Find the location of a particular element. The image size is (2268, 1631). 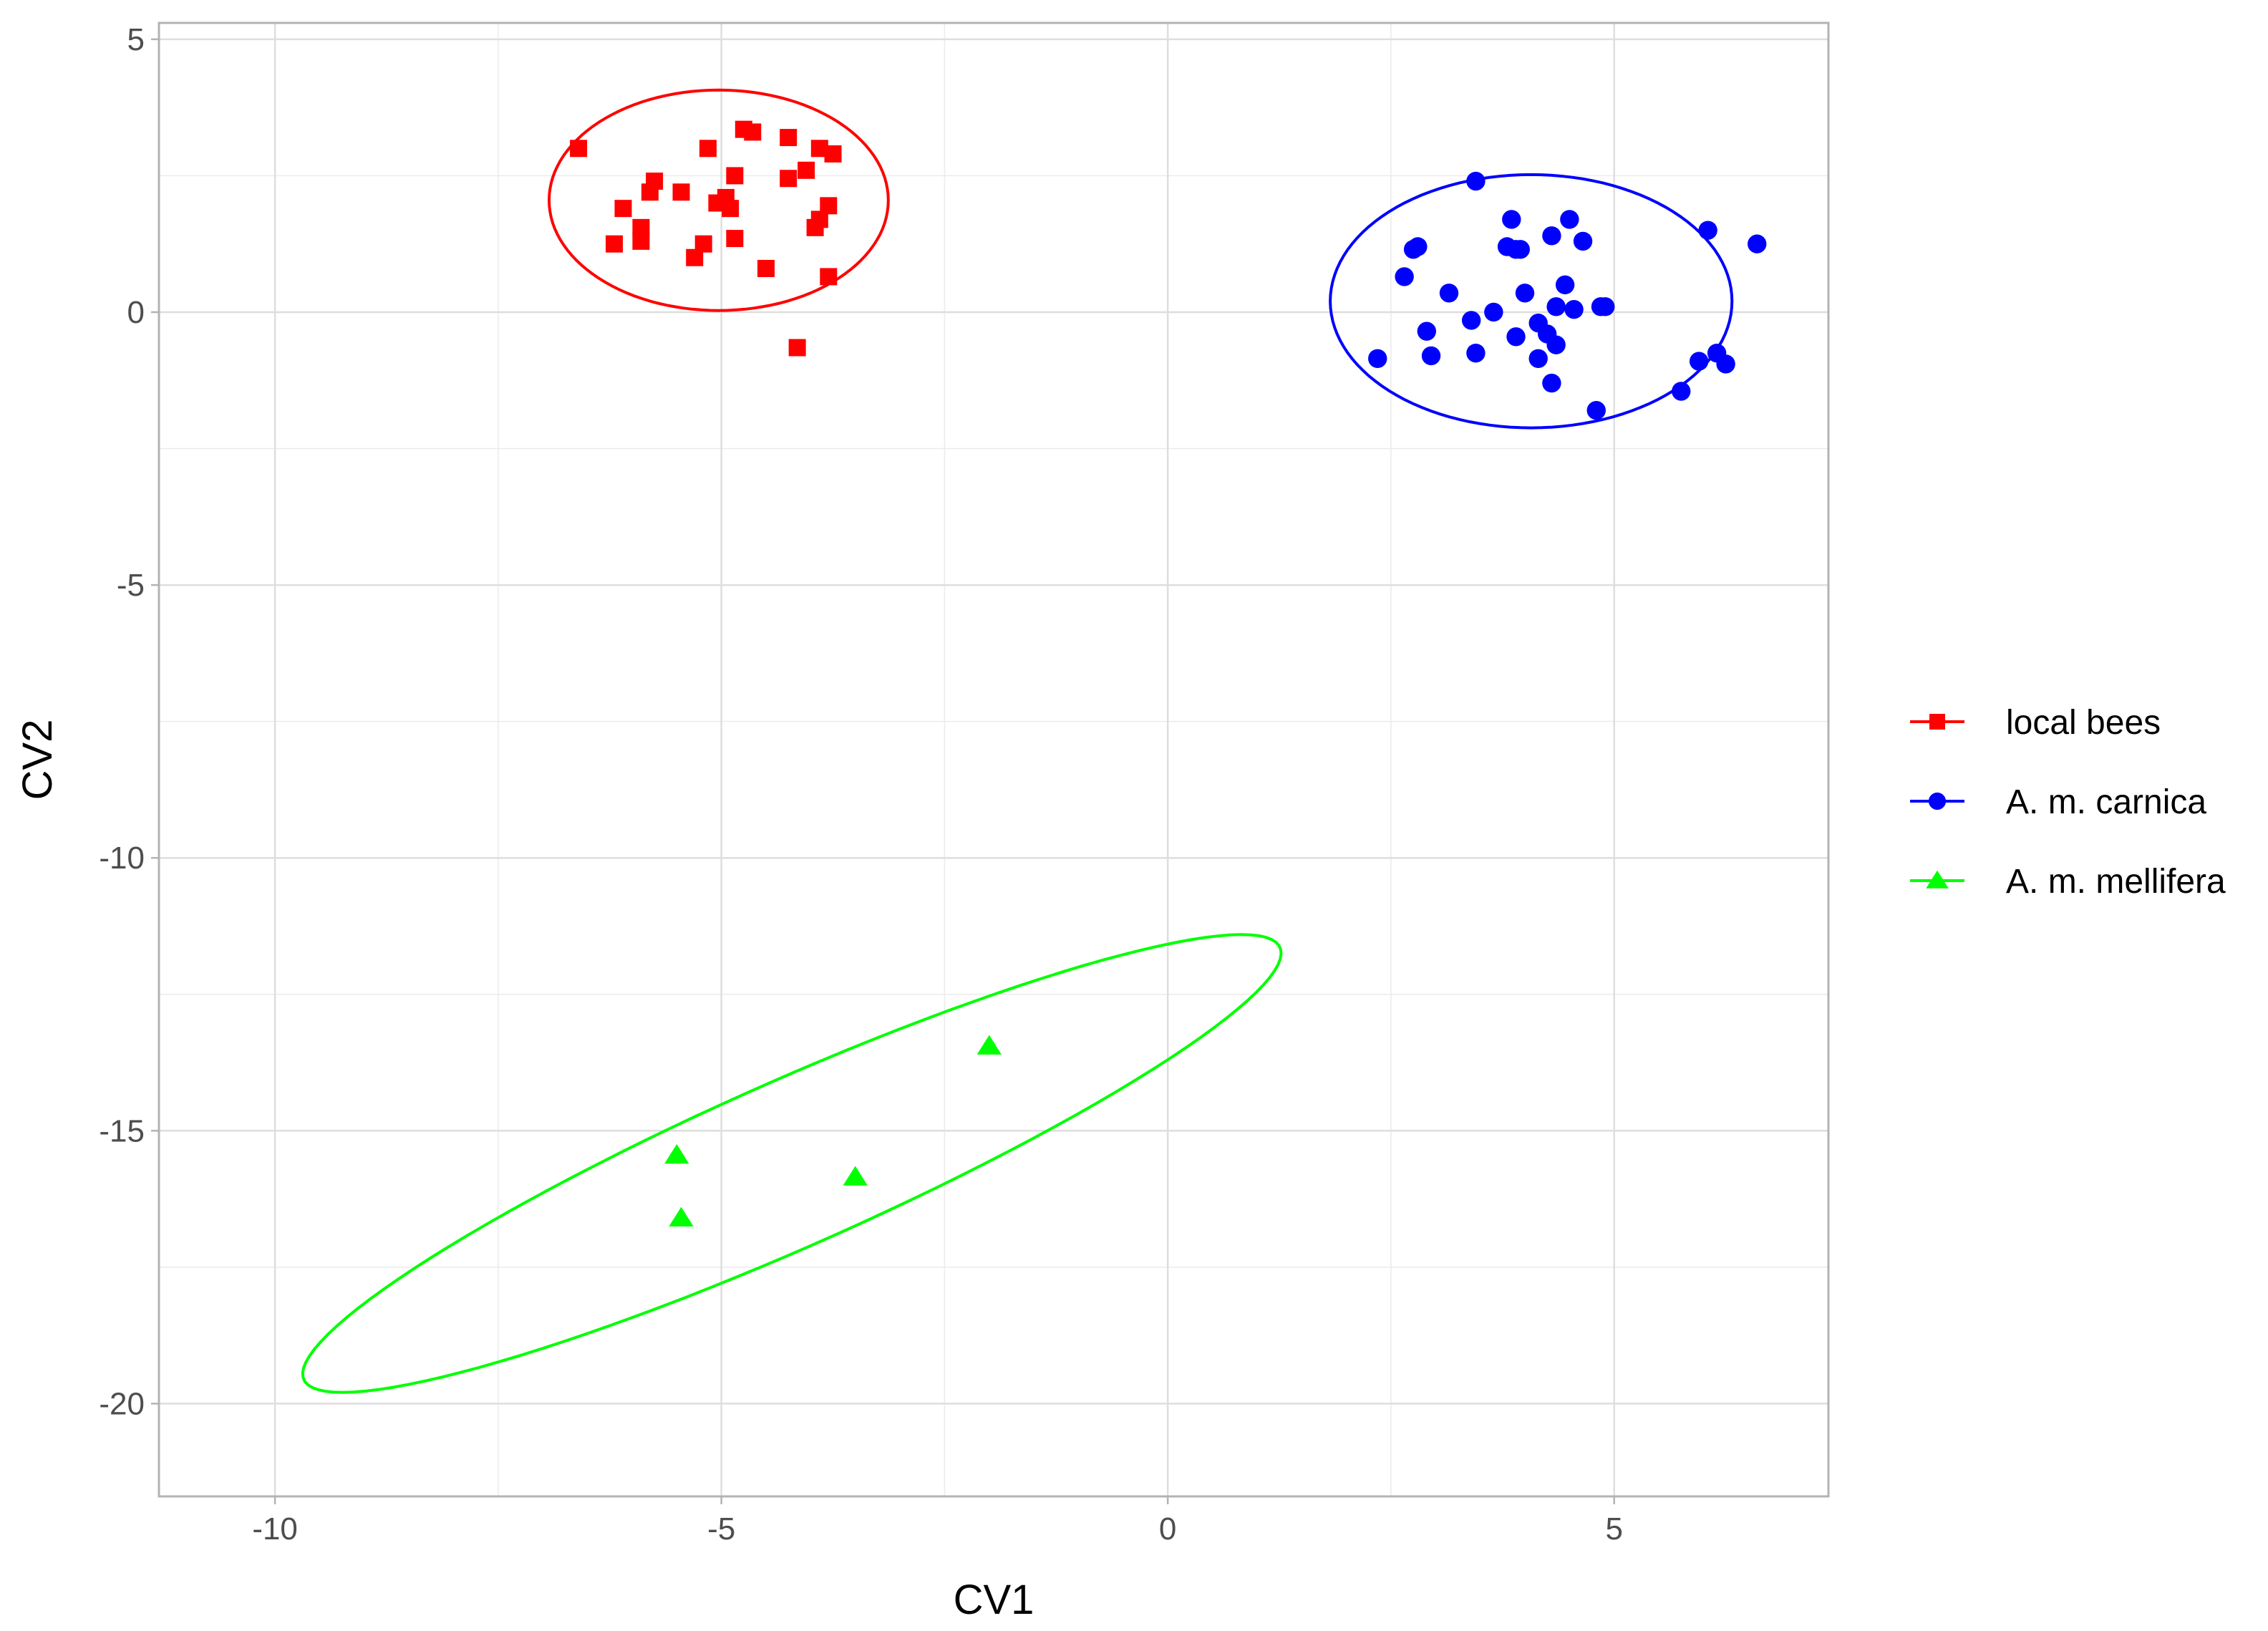

x-axis-title: CV1 is located at coordinates (994, 1600).